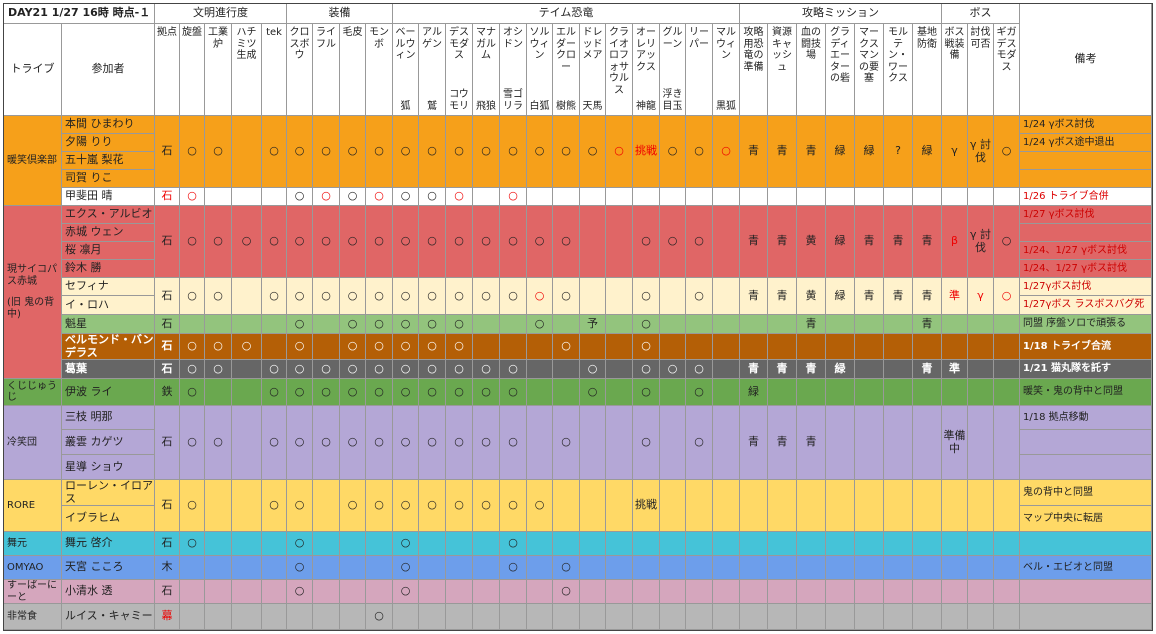  I want to click on remark: 1/26 トライブ合併, so click(1086, 197).